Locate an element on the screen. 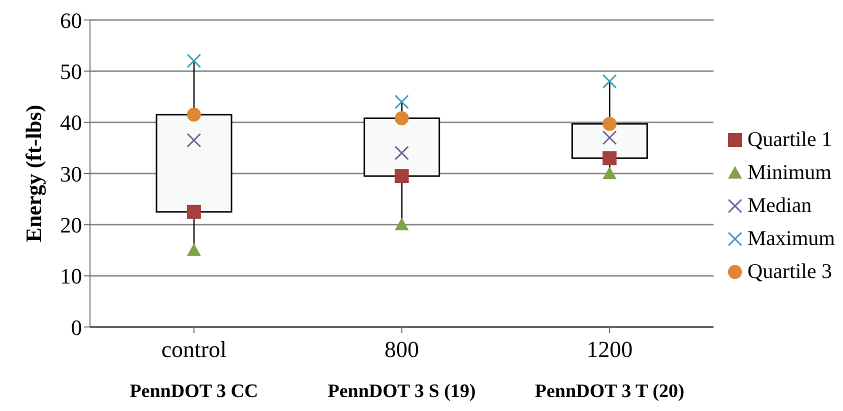  y-tick-label: 20 is located at coordinates (71, 225).